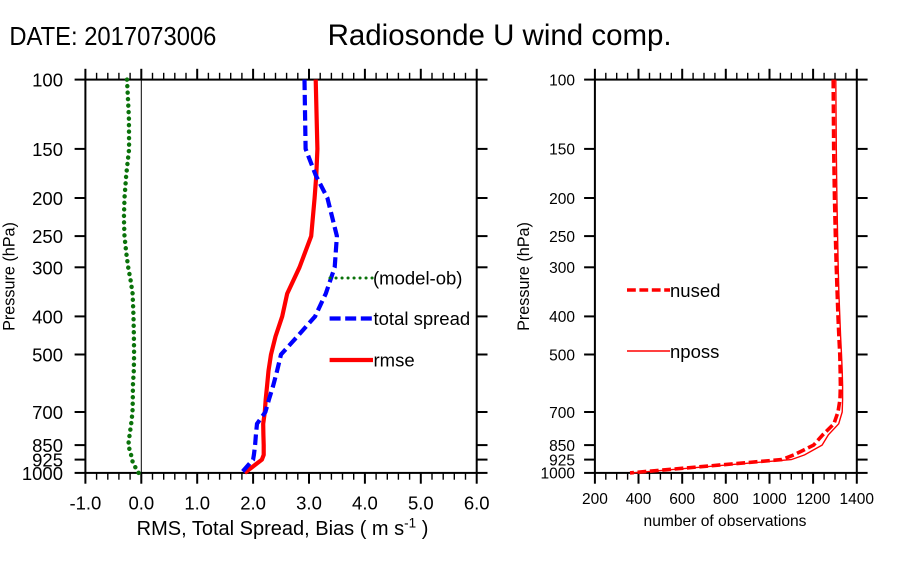 This screenshot has width=900, height=565. Describe the element at coordinates (422, 318) in the screenshot. I see `svg-text: total spread` at that location.